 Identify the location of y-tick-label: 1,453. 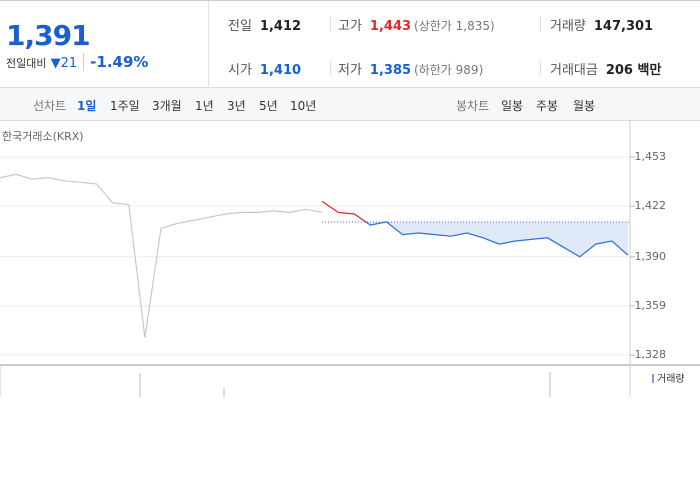
(651, 156).